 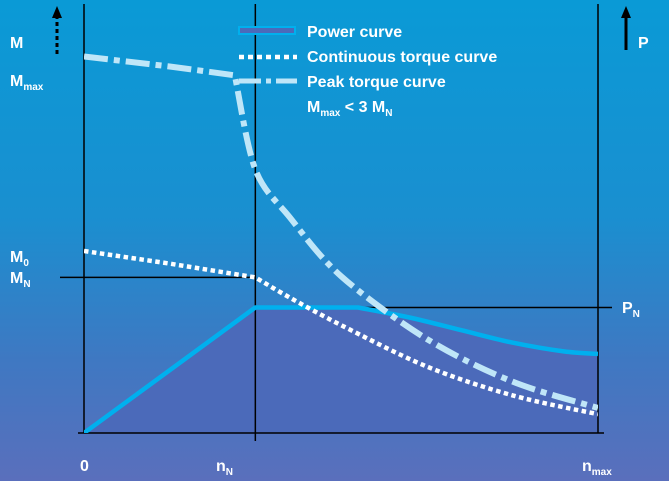 What do you see at coordinates (57, 30) in the screenshot?
I see `m-axis-arrow-icon` at bounding box center [57, 30].